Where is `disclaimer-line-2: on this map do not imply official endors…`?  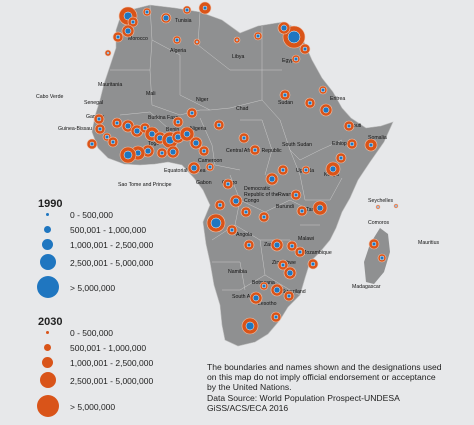
disclaimer-line-2: on this map do not imply official endors… is located at coordinates (321, 377).